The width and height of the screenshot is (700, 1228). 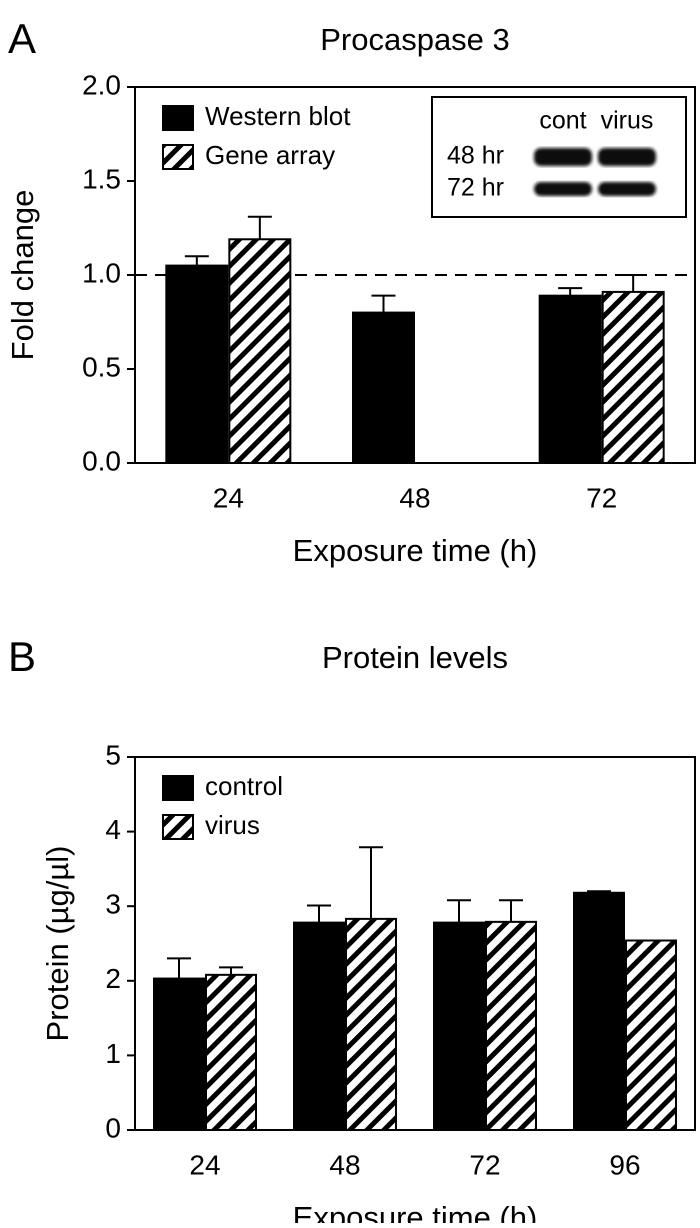 I want to click on y-tick-label: 2.0, so click(x=101, y=84).